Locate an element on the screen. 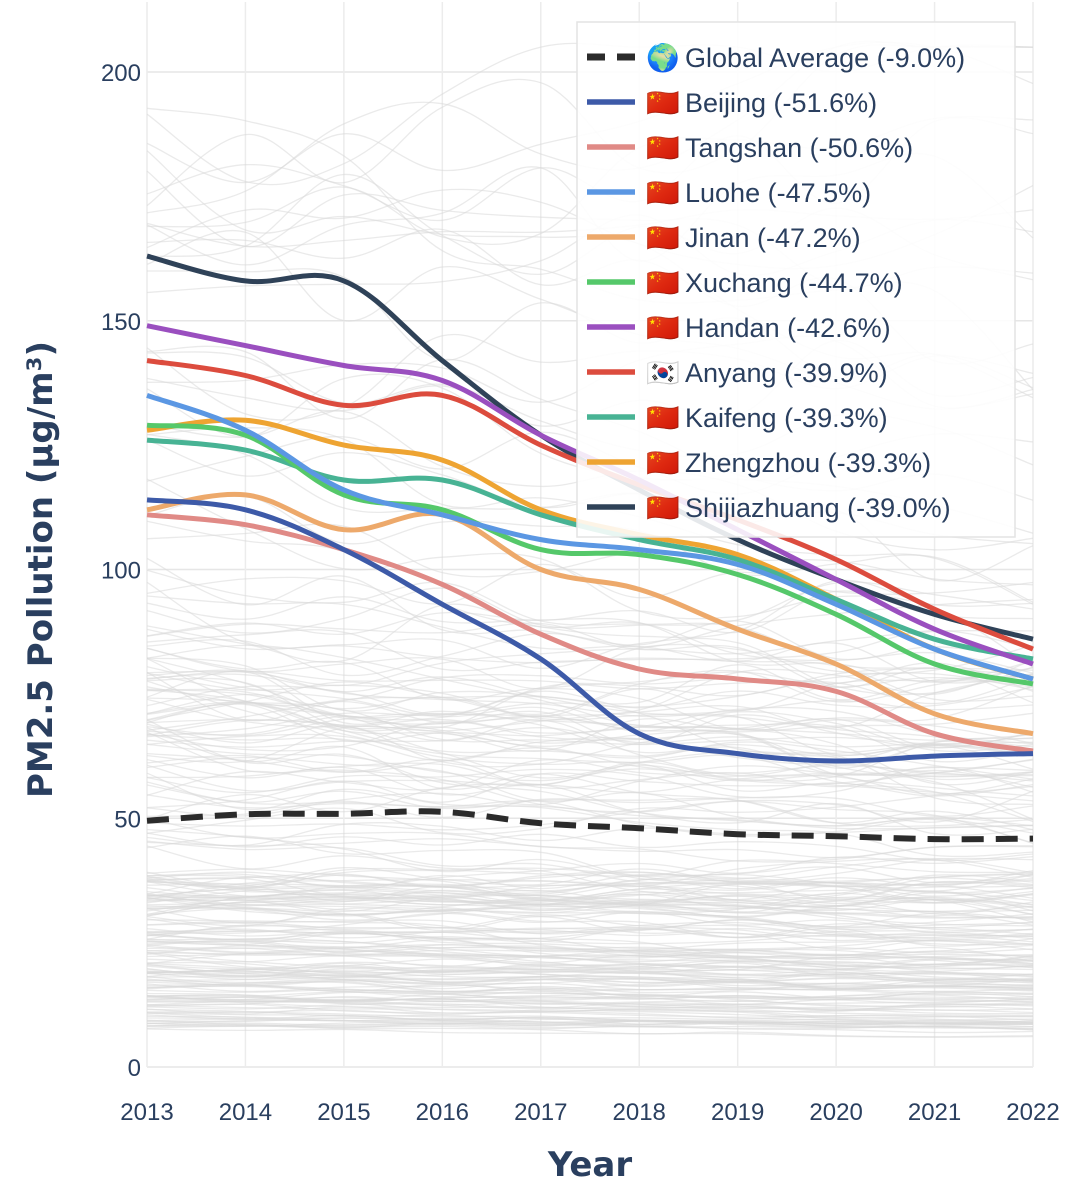  legend-entry-label: Zhengzhou (-39.3%) is located at coordinates (808, 463).